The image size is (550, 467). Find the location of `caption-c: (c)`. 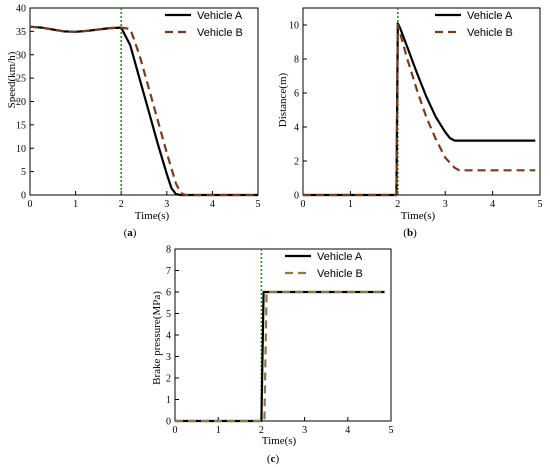

caption-c: (c) is located at coordinates (273, 459).